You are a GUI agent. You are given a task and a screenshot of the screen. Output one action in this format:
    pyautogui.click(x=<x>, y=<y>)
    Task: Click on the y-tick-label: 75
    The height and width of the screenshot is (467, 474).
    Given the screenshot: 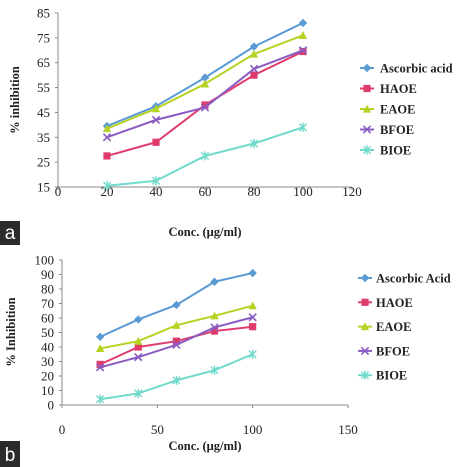 What is the action you would take?
    pyautogui.click(x=43, y=37)
    